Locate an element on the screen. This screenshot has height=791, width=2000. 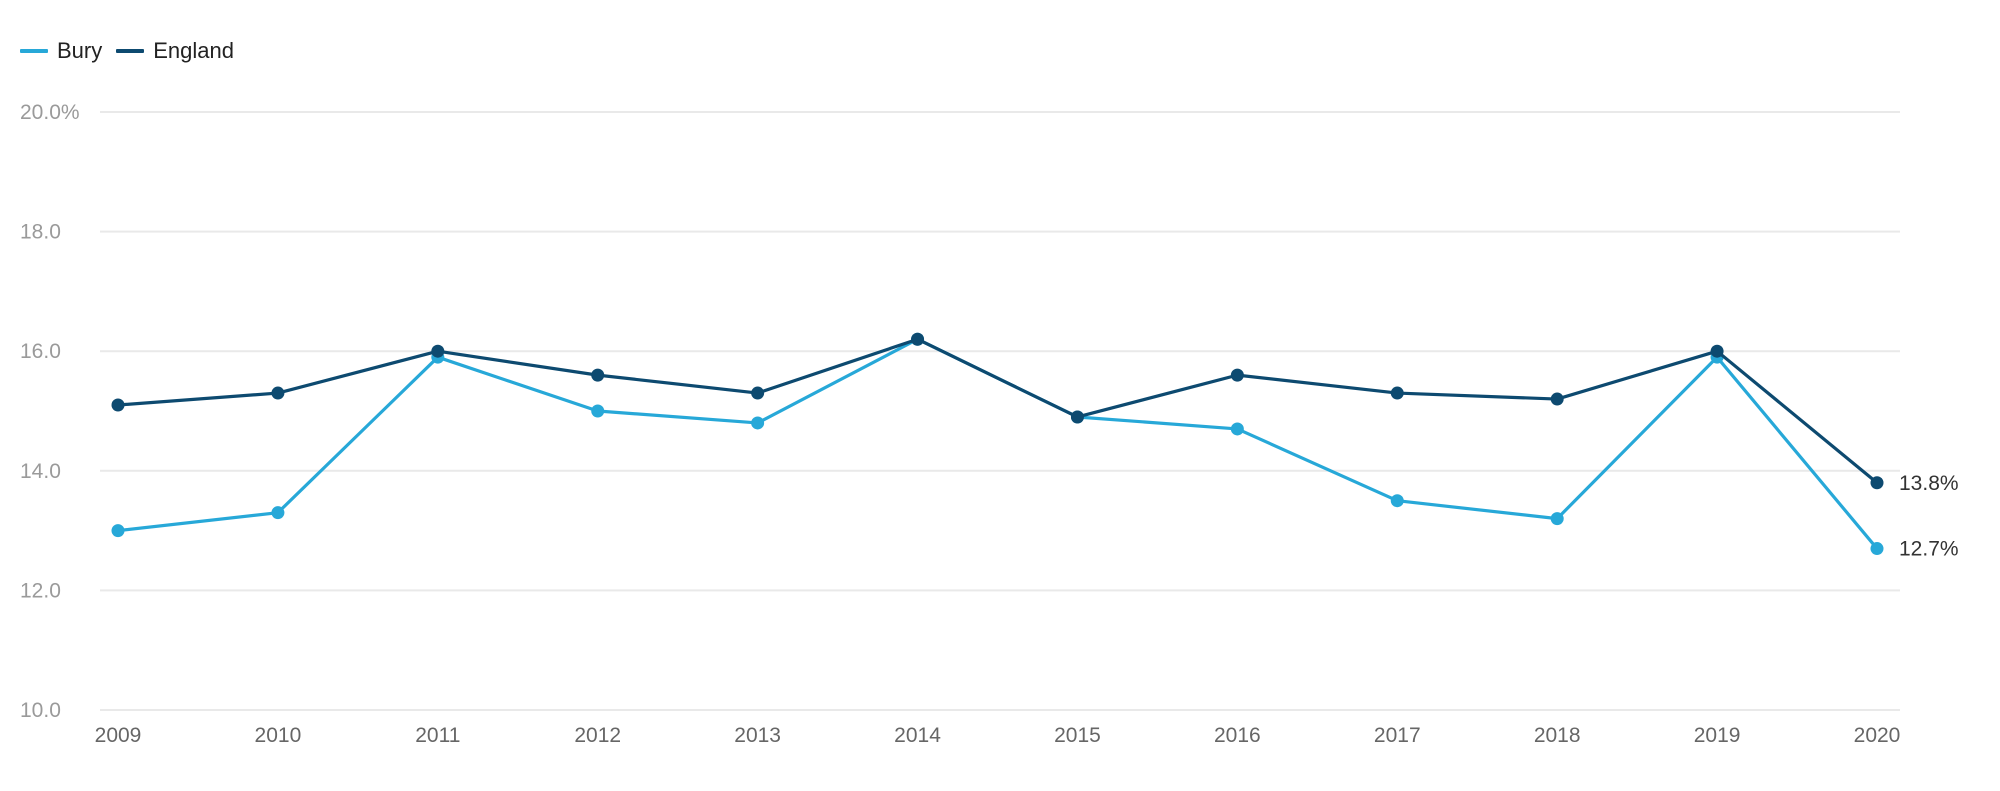
legend-item-england: England is located at coordinates (175, 51).